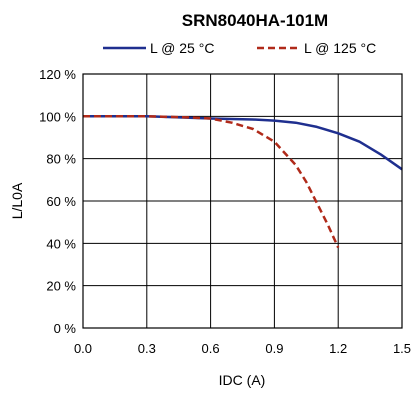 The width and height of the screenshot is (417, 393). What do you see at coordinates (211, 348) in the screenshot?
I see `x-tick-label: 0.6` at bounding box center [211, 348].